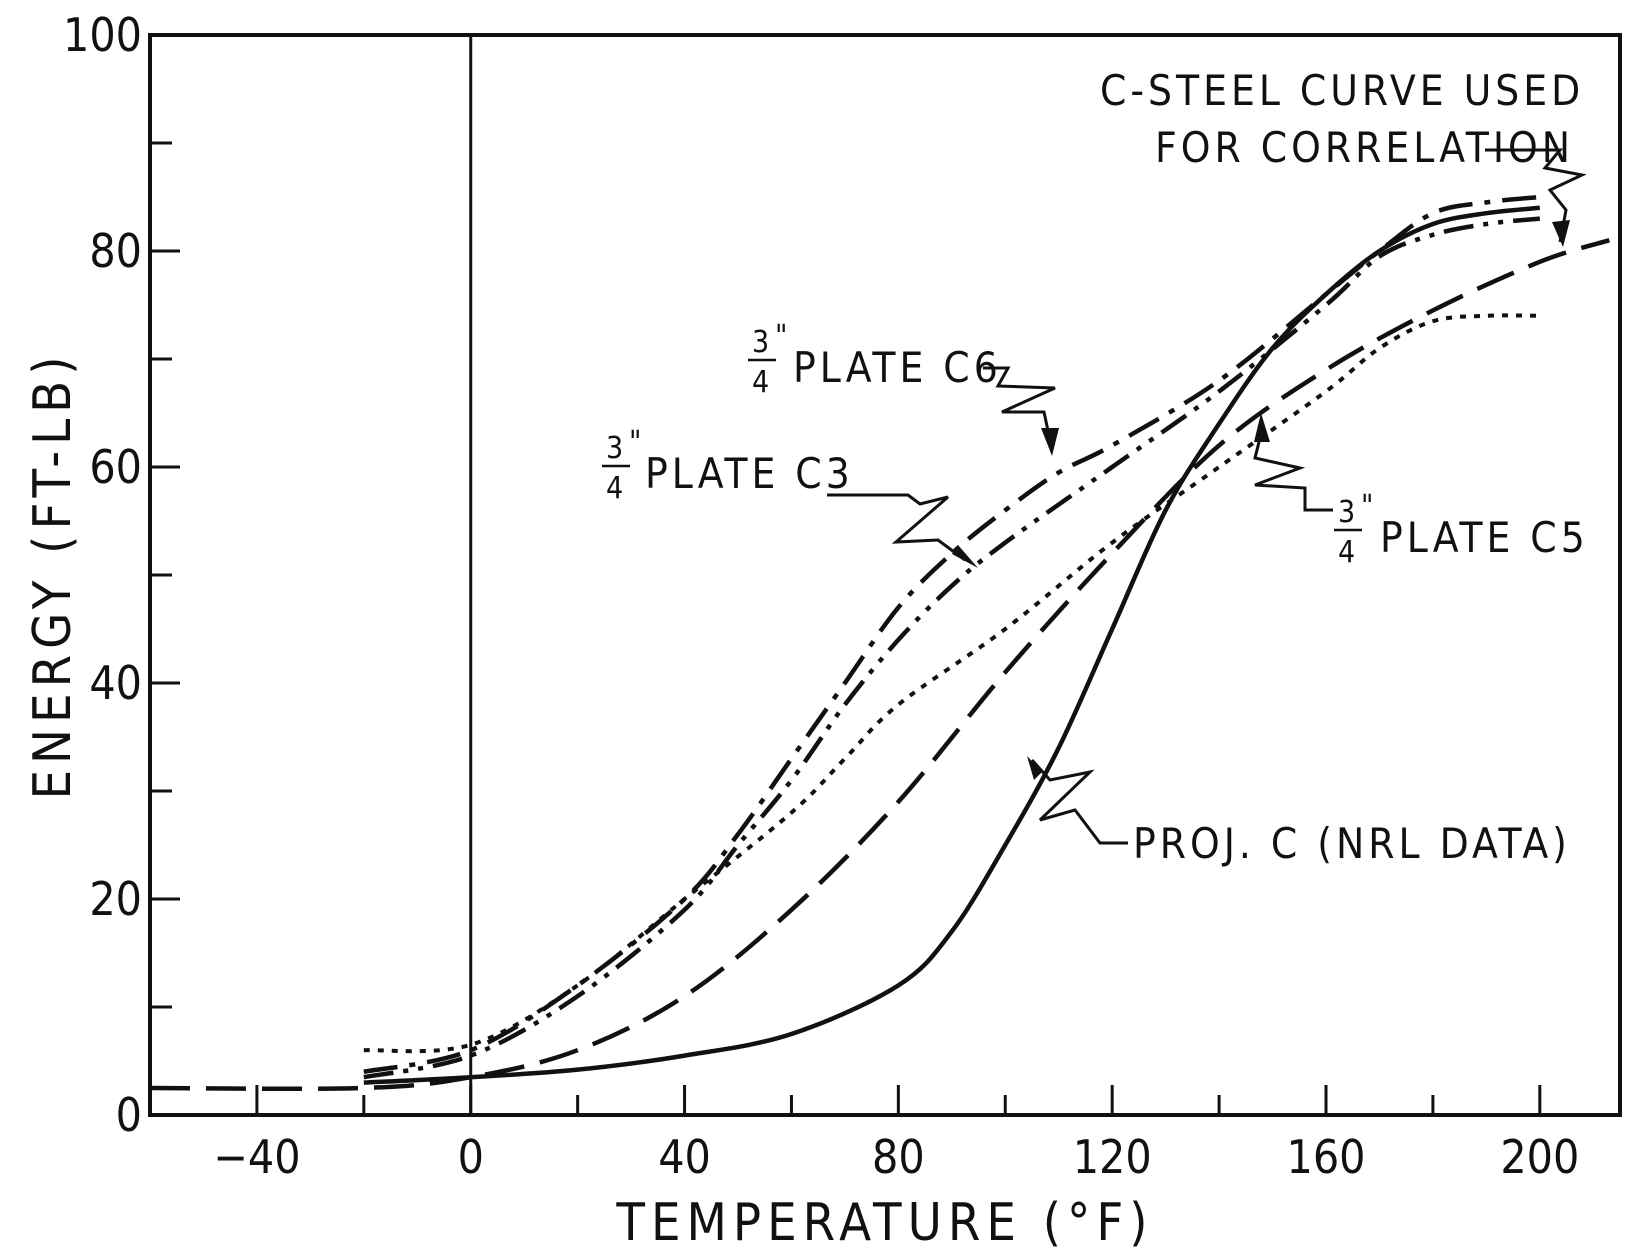  I want to click on annotation-c3-arrowhead, so click(965, 556).